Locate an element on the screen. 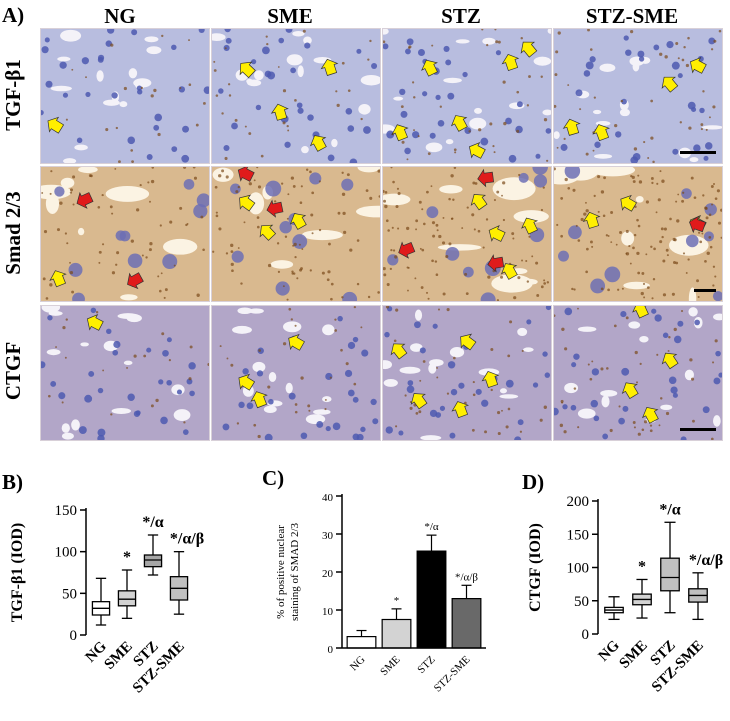  chart-b-y-tick-label: 50 is located at coordinates (69, 594).